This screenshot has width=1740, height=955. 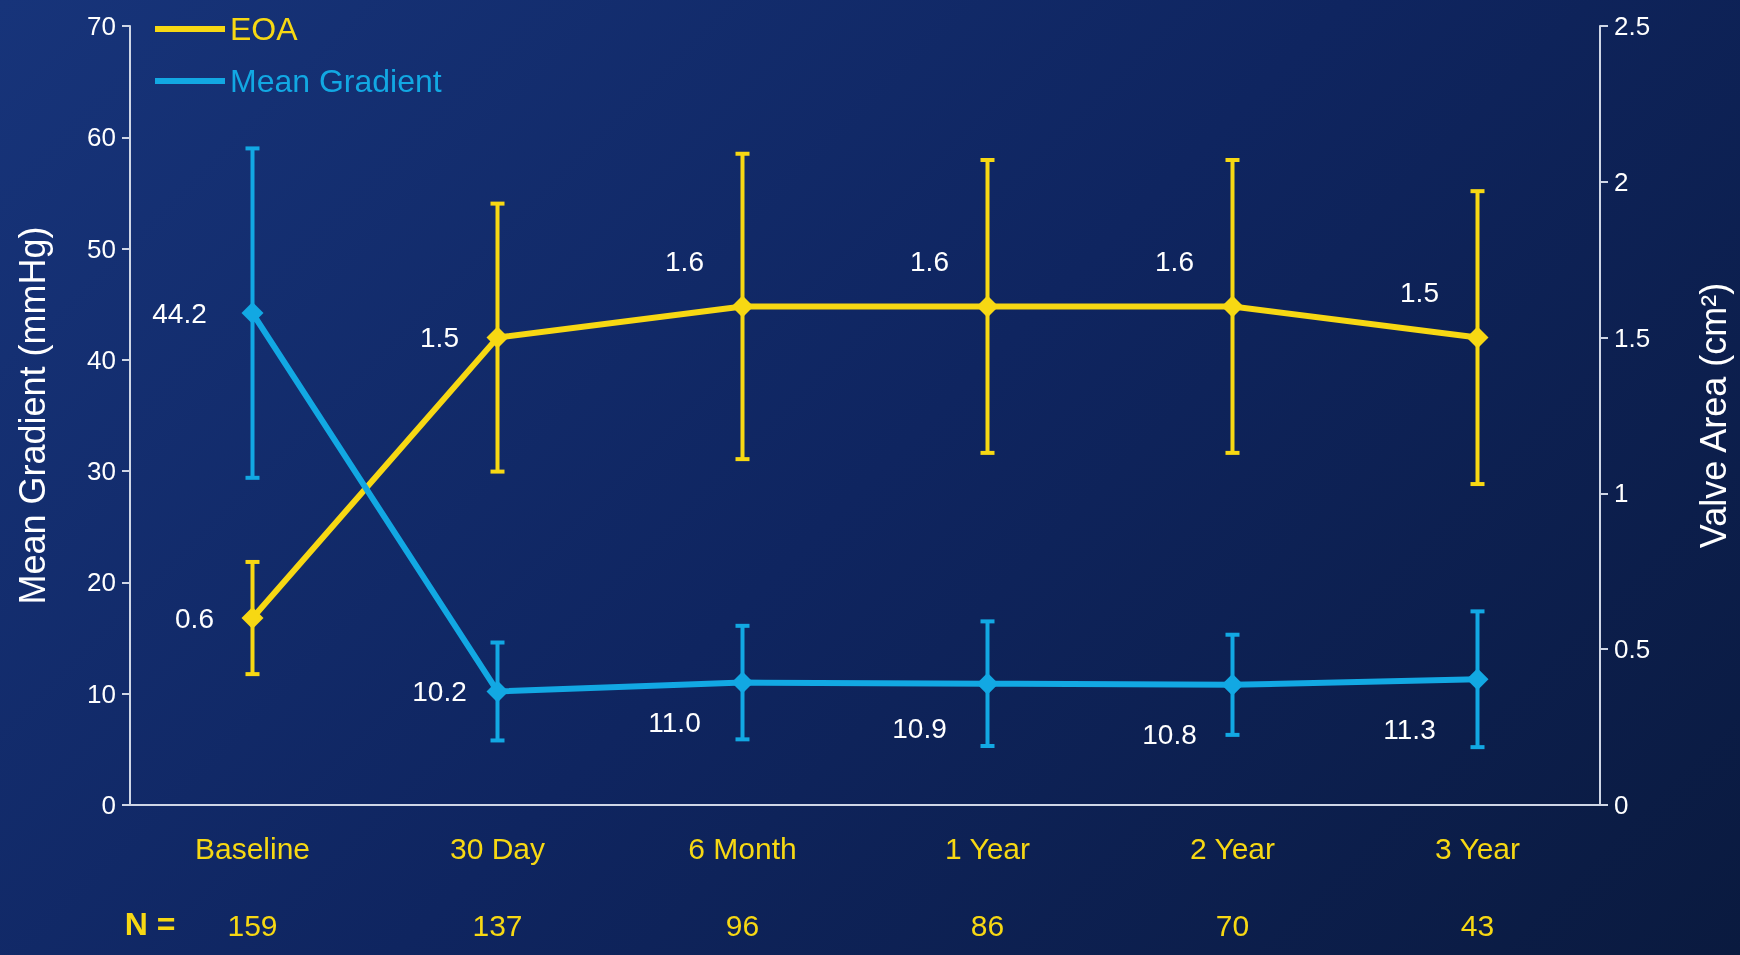 What do you see at coordinates (1409, 729) in the screenshot?
I see `data-label: 11.3` at bounding box center [1409, 729].